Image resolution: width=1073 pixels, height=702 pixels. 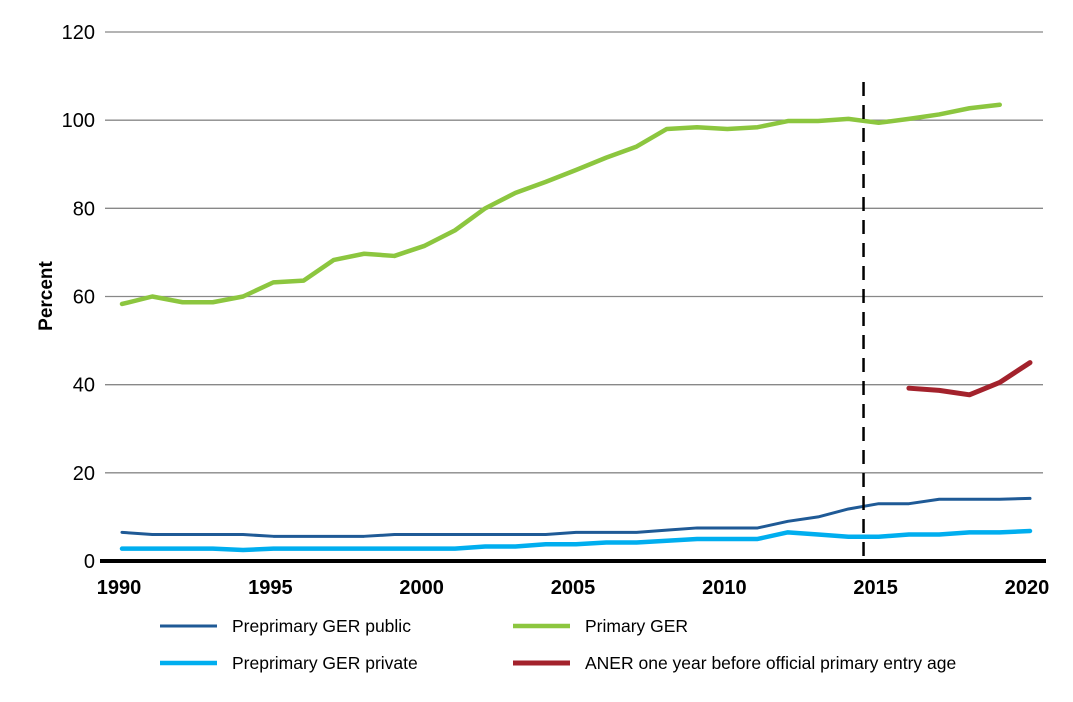 I want to click on y-axis-label: Percent, so click(x=46, y=295).